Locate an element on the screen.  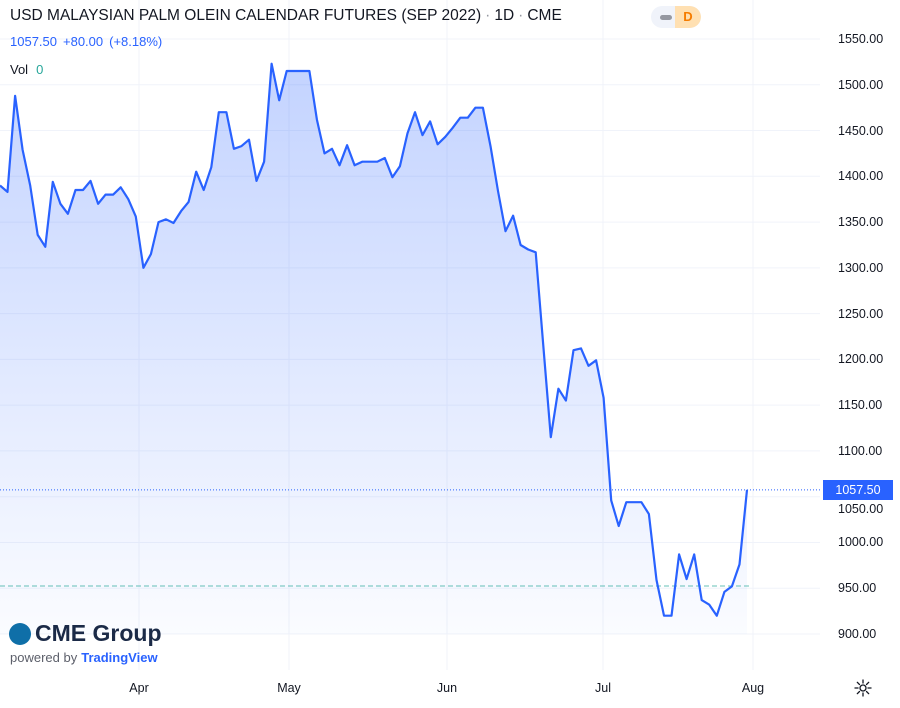
y-tick-label: 1200.00 is located at coordinates (861, 359).